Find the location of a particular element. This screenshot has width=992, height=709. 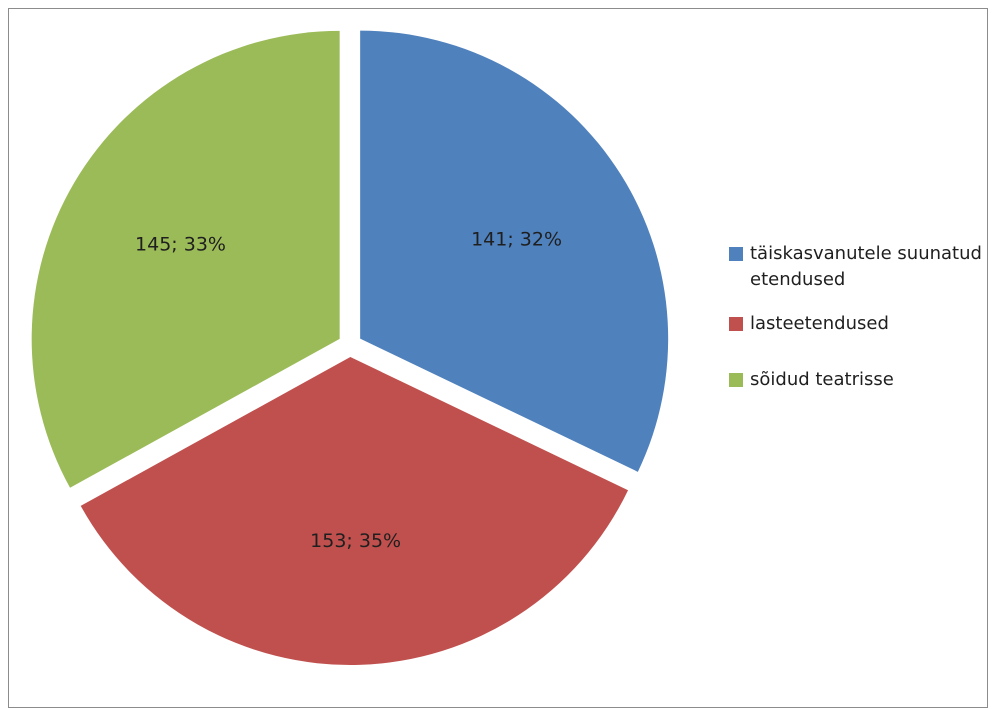

data-label-trips: 145; 33% is located at coordinates (180, 244).